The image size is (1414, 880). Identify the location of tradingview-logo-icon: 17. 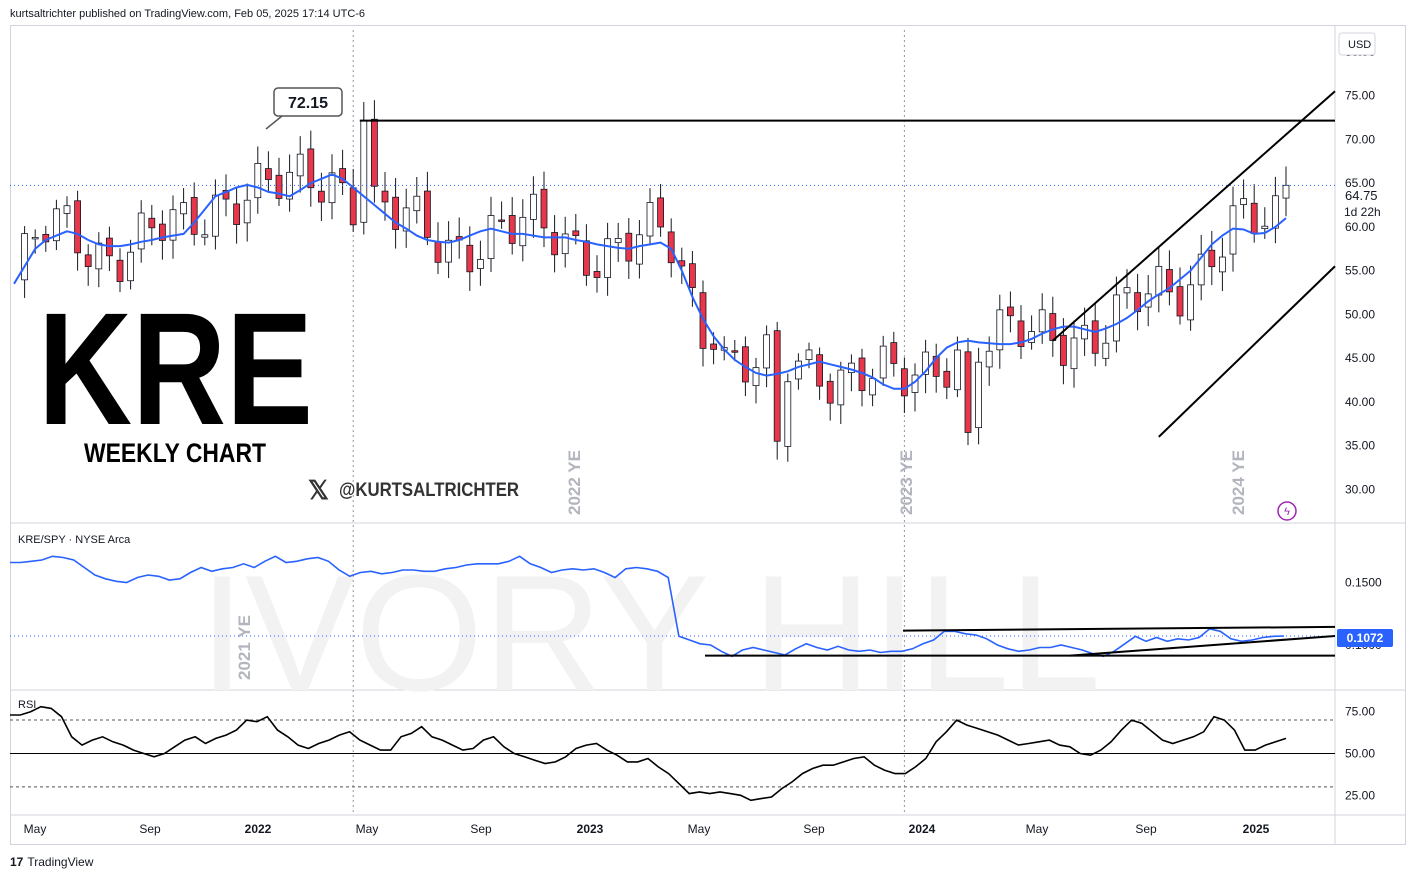
(17, 862).